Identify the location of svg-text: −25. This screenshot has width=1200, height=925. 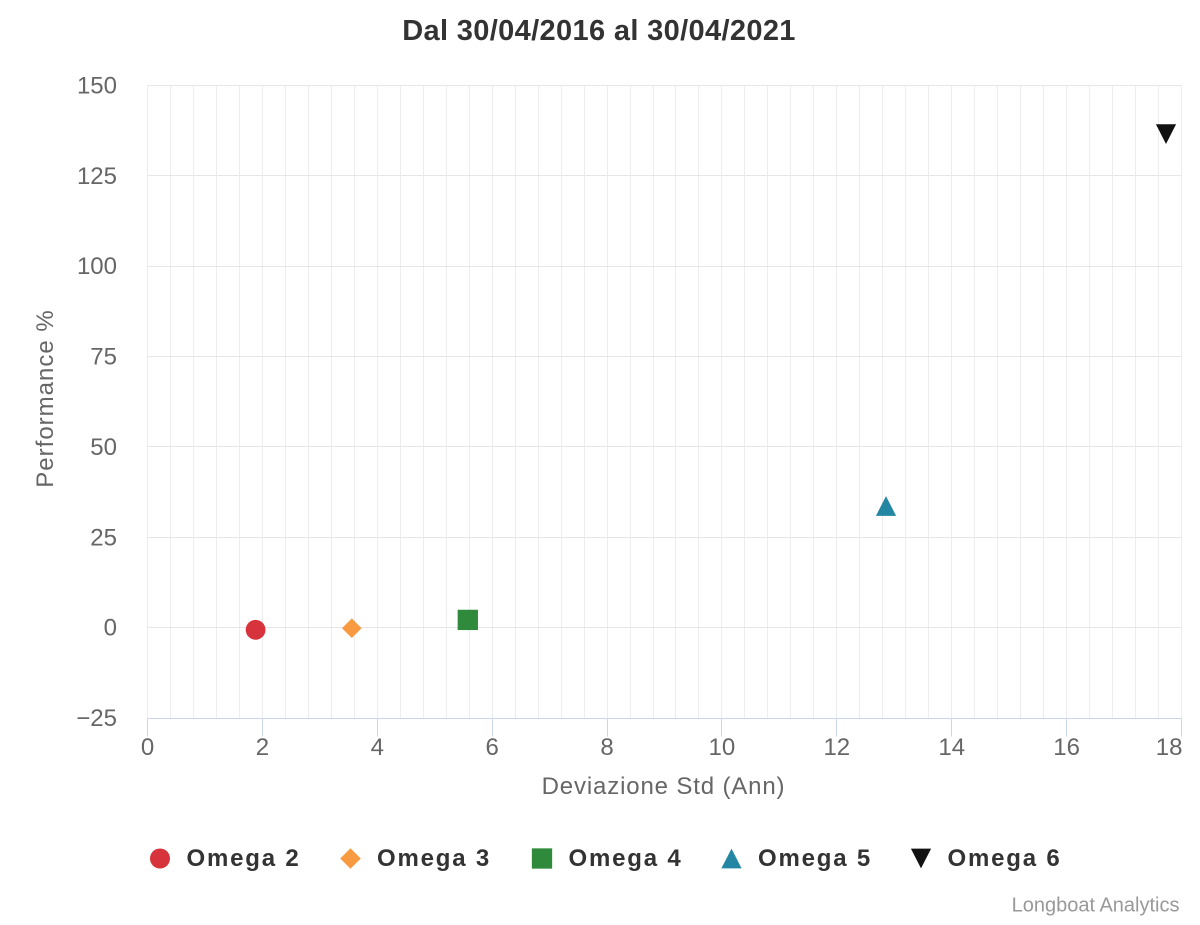
(96, 718).